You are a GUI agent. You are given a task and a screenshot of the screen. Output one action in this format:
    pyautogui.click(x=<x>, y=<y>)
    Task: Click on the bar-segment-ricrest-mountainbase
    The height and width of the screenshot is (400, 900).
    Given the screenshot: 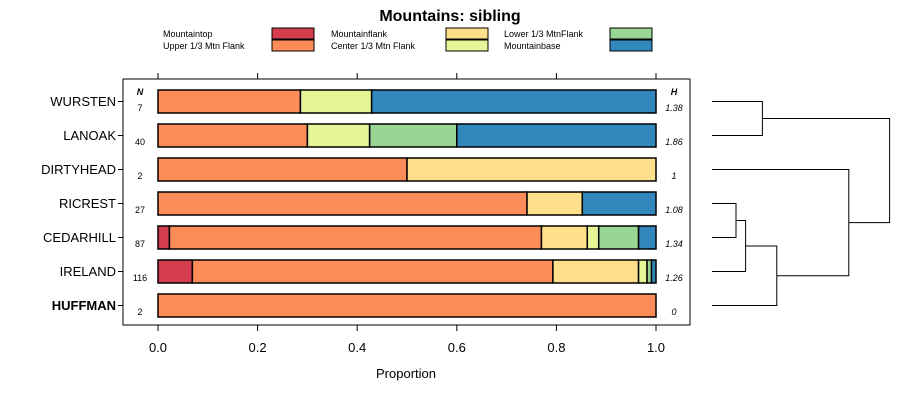 What is the action you would take?
    pyautogui.click(x=619, y=203)
    